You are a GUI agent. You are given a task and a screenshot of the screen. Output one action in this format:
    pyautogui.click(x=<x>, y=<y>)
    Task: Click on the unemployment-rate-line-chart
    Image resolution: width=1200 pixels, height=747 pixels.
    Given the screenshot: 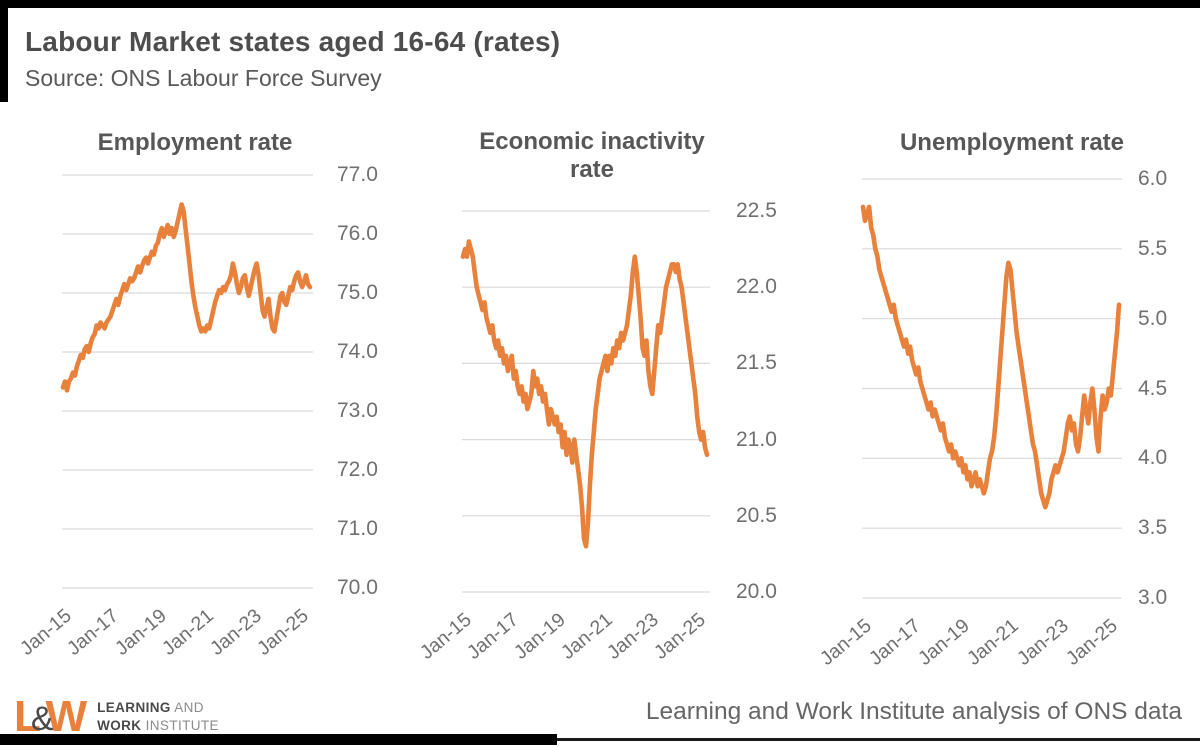 What is the action you would take?
    pyautogui.click(x=991, y=388)
    